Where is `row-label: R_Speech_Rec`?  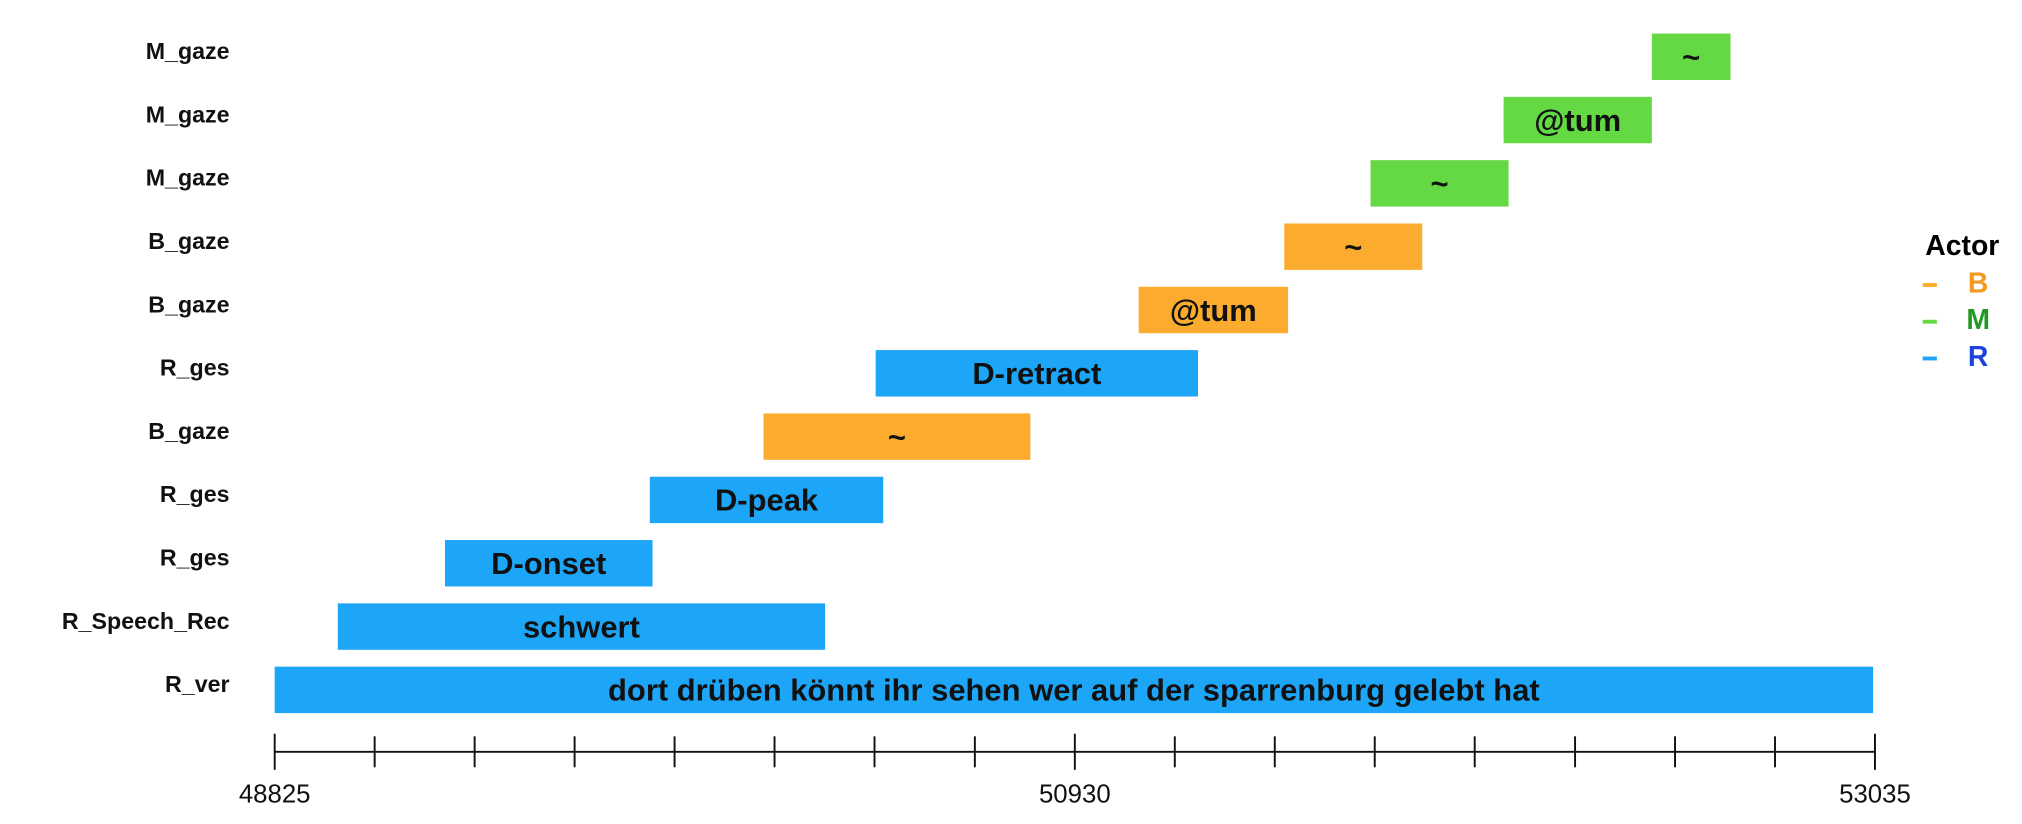 row-label: R_Speech_Rec is located at coordinates (146, 621).